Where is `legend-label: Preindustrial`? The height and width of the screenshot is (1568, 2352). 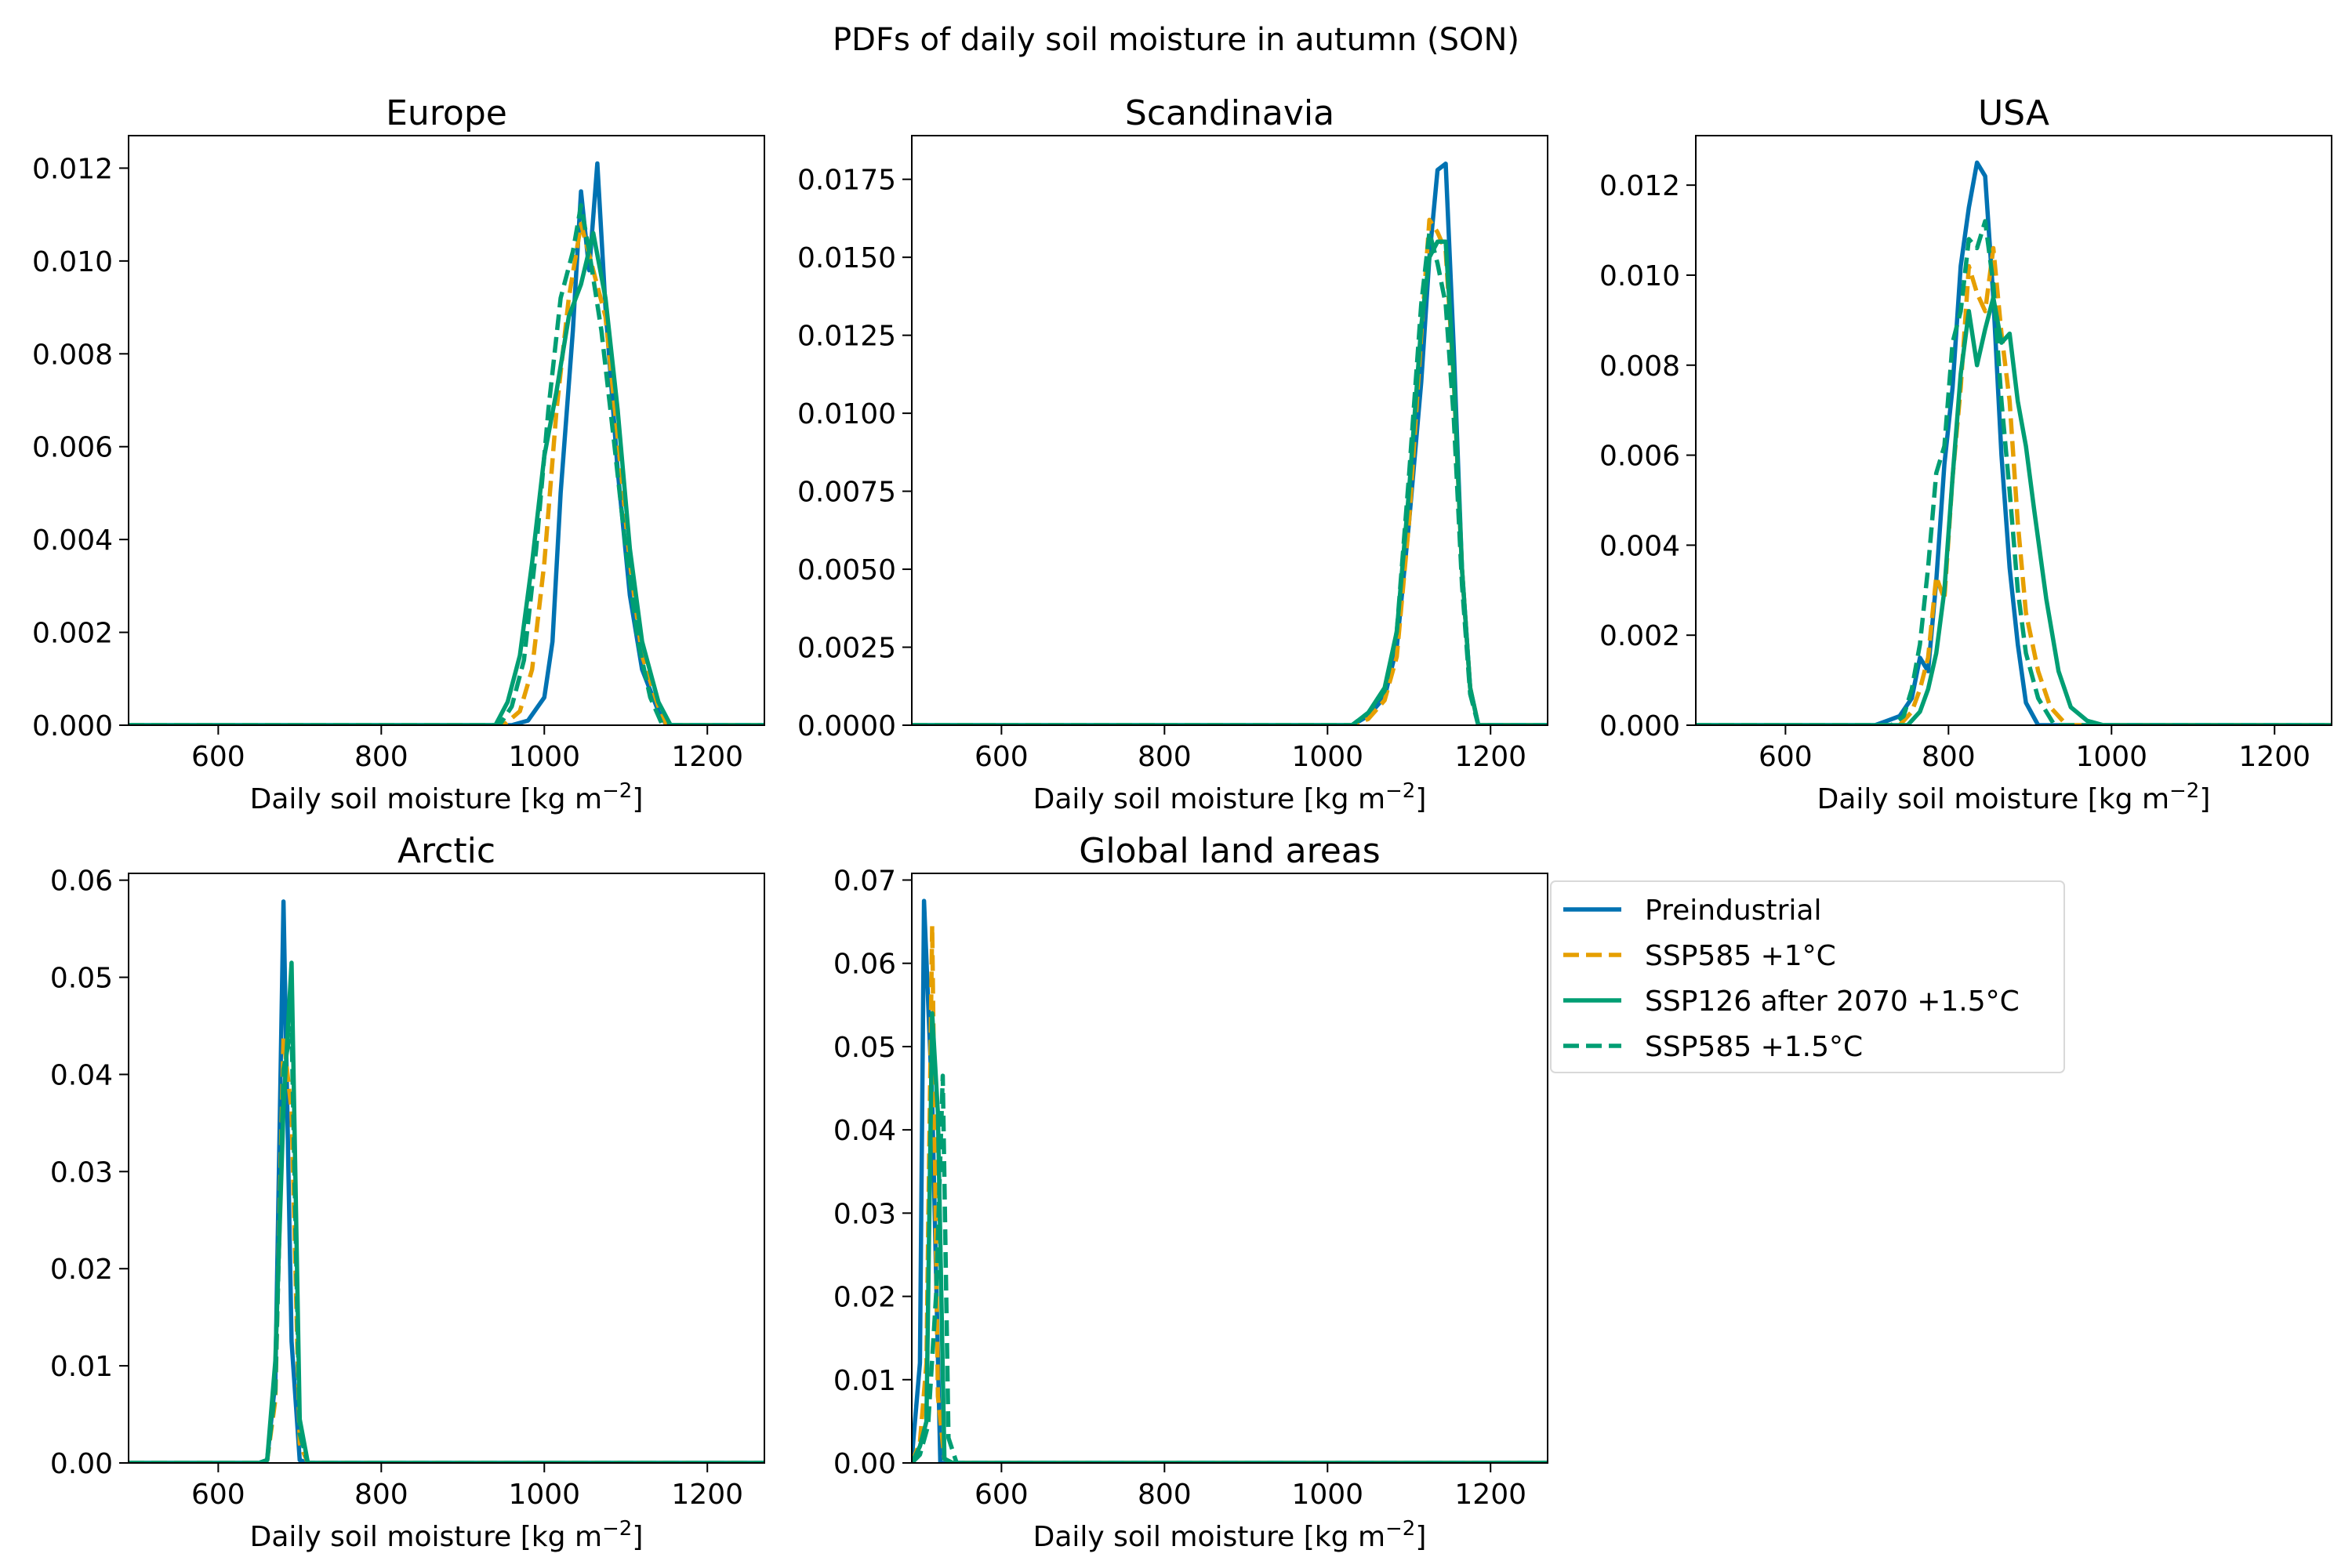
legend-label: Preindustrial is located at coordinates (1733, 911).